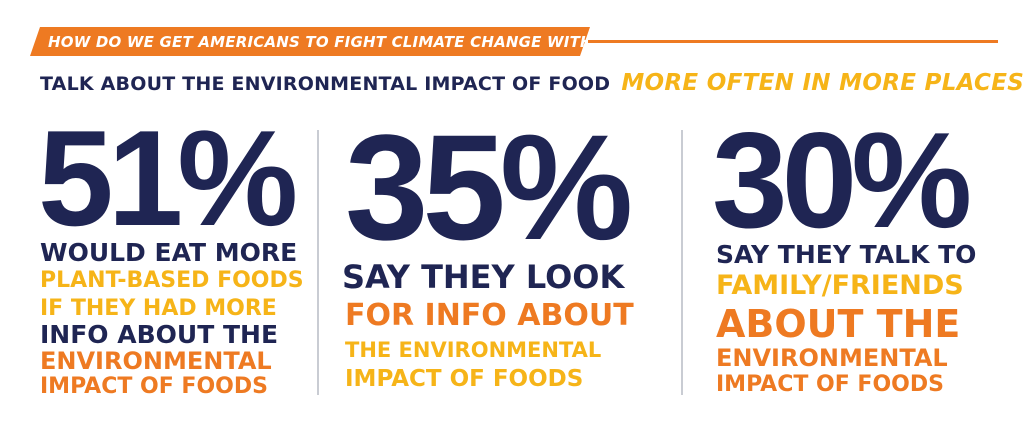 Image resolution: width=1024 pixels, height=432 pixels. Describe the element at coordinates (840, 285) in the screenshot. I see `stat-3-line-2: FAMILY/FRIENDS` at that location.